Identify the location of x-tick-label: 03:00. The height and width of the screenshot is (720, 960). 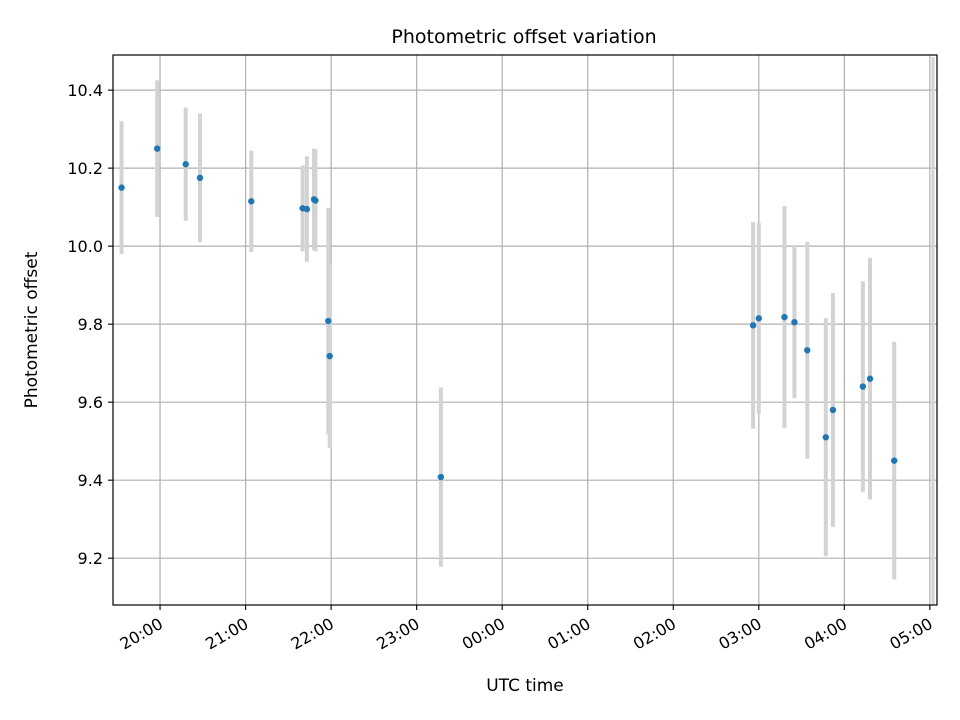
(739, 634).